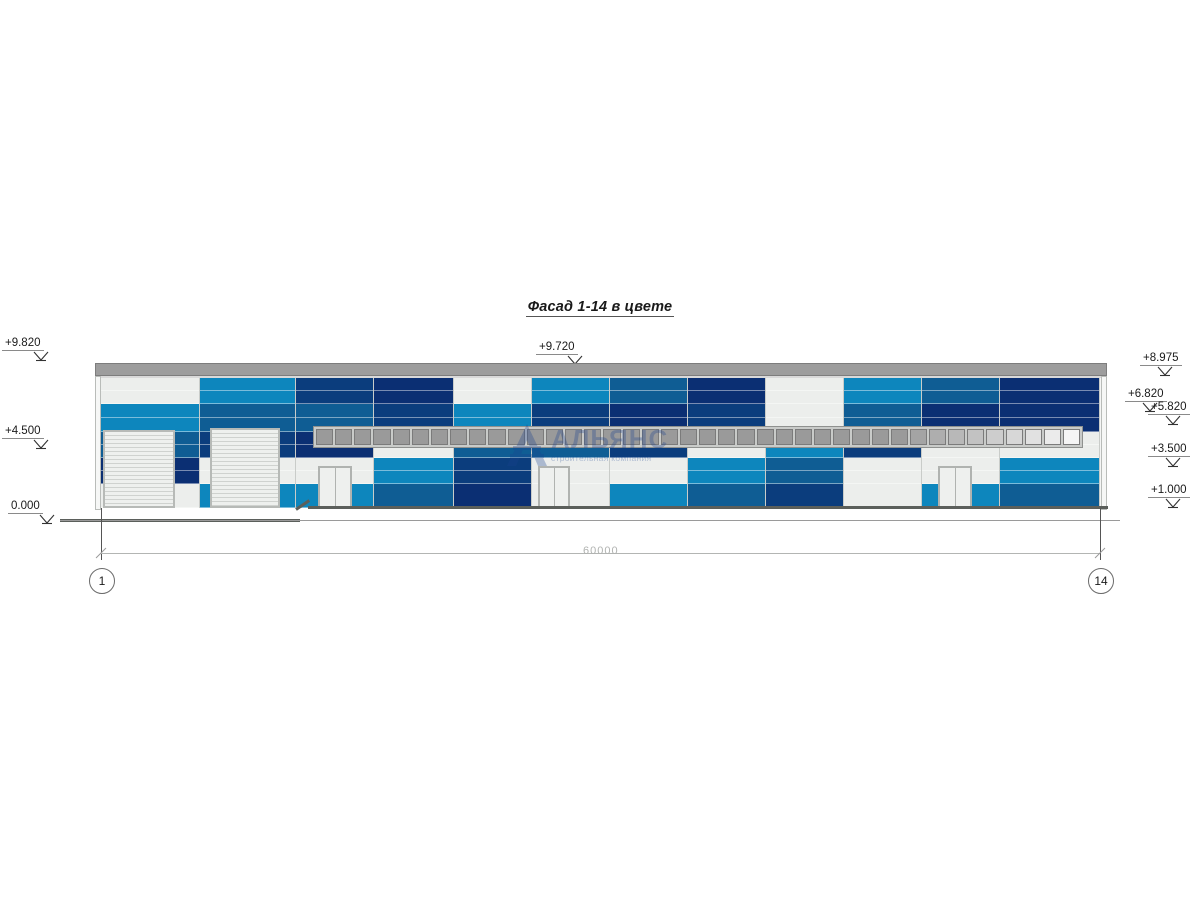 Image resolution: width=1200 pixels, height=900 pixels. Describe the element at coordinates (1169, 496) in the screenshot. I see `level-mark-right-5: +1.000` at that location.